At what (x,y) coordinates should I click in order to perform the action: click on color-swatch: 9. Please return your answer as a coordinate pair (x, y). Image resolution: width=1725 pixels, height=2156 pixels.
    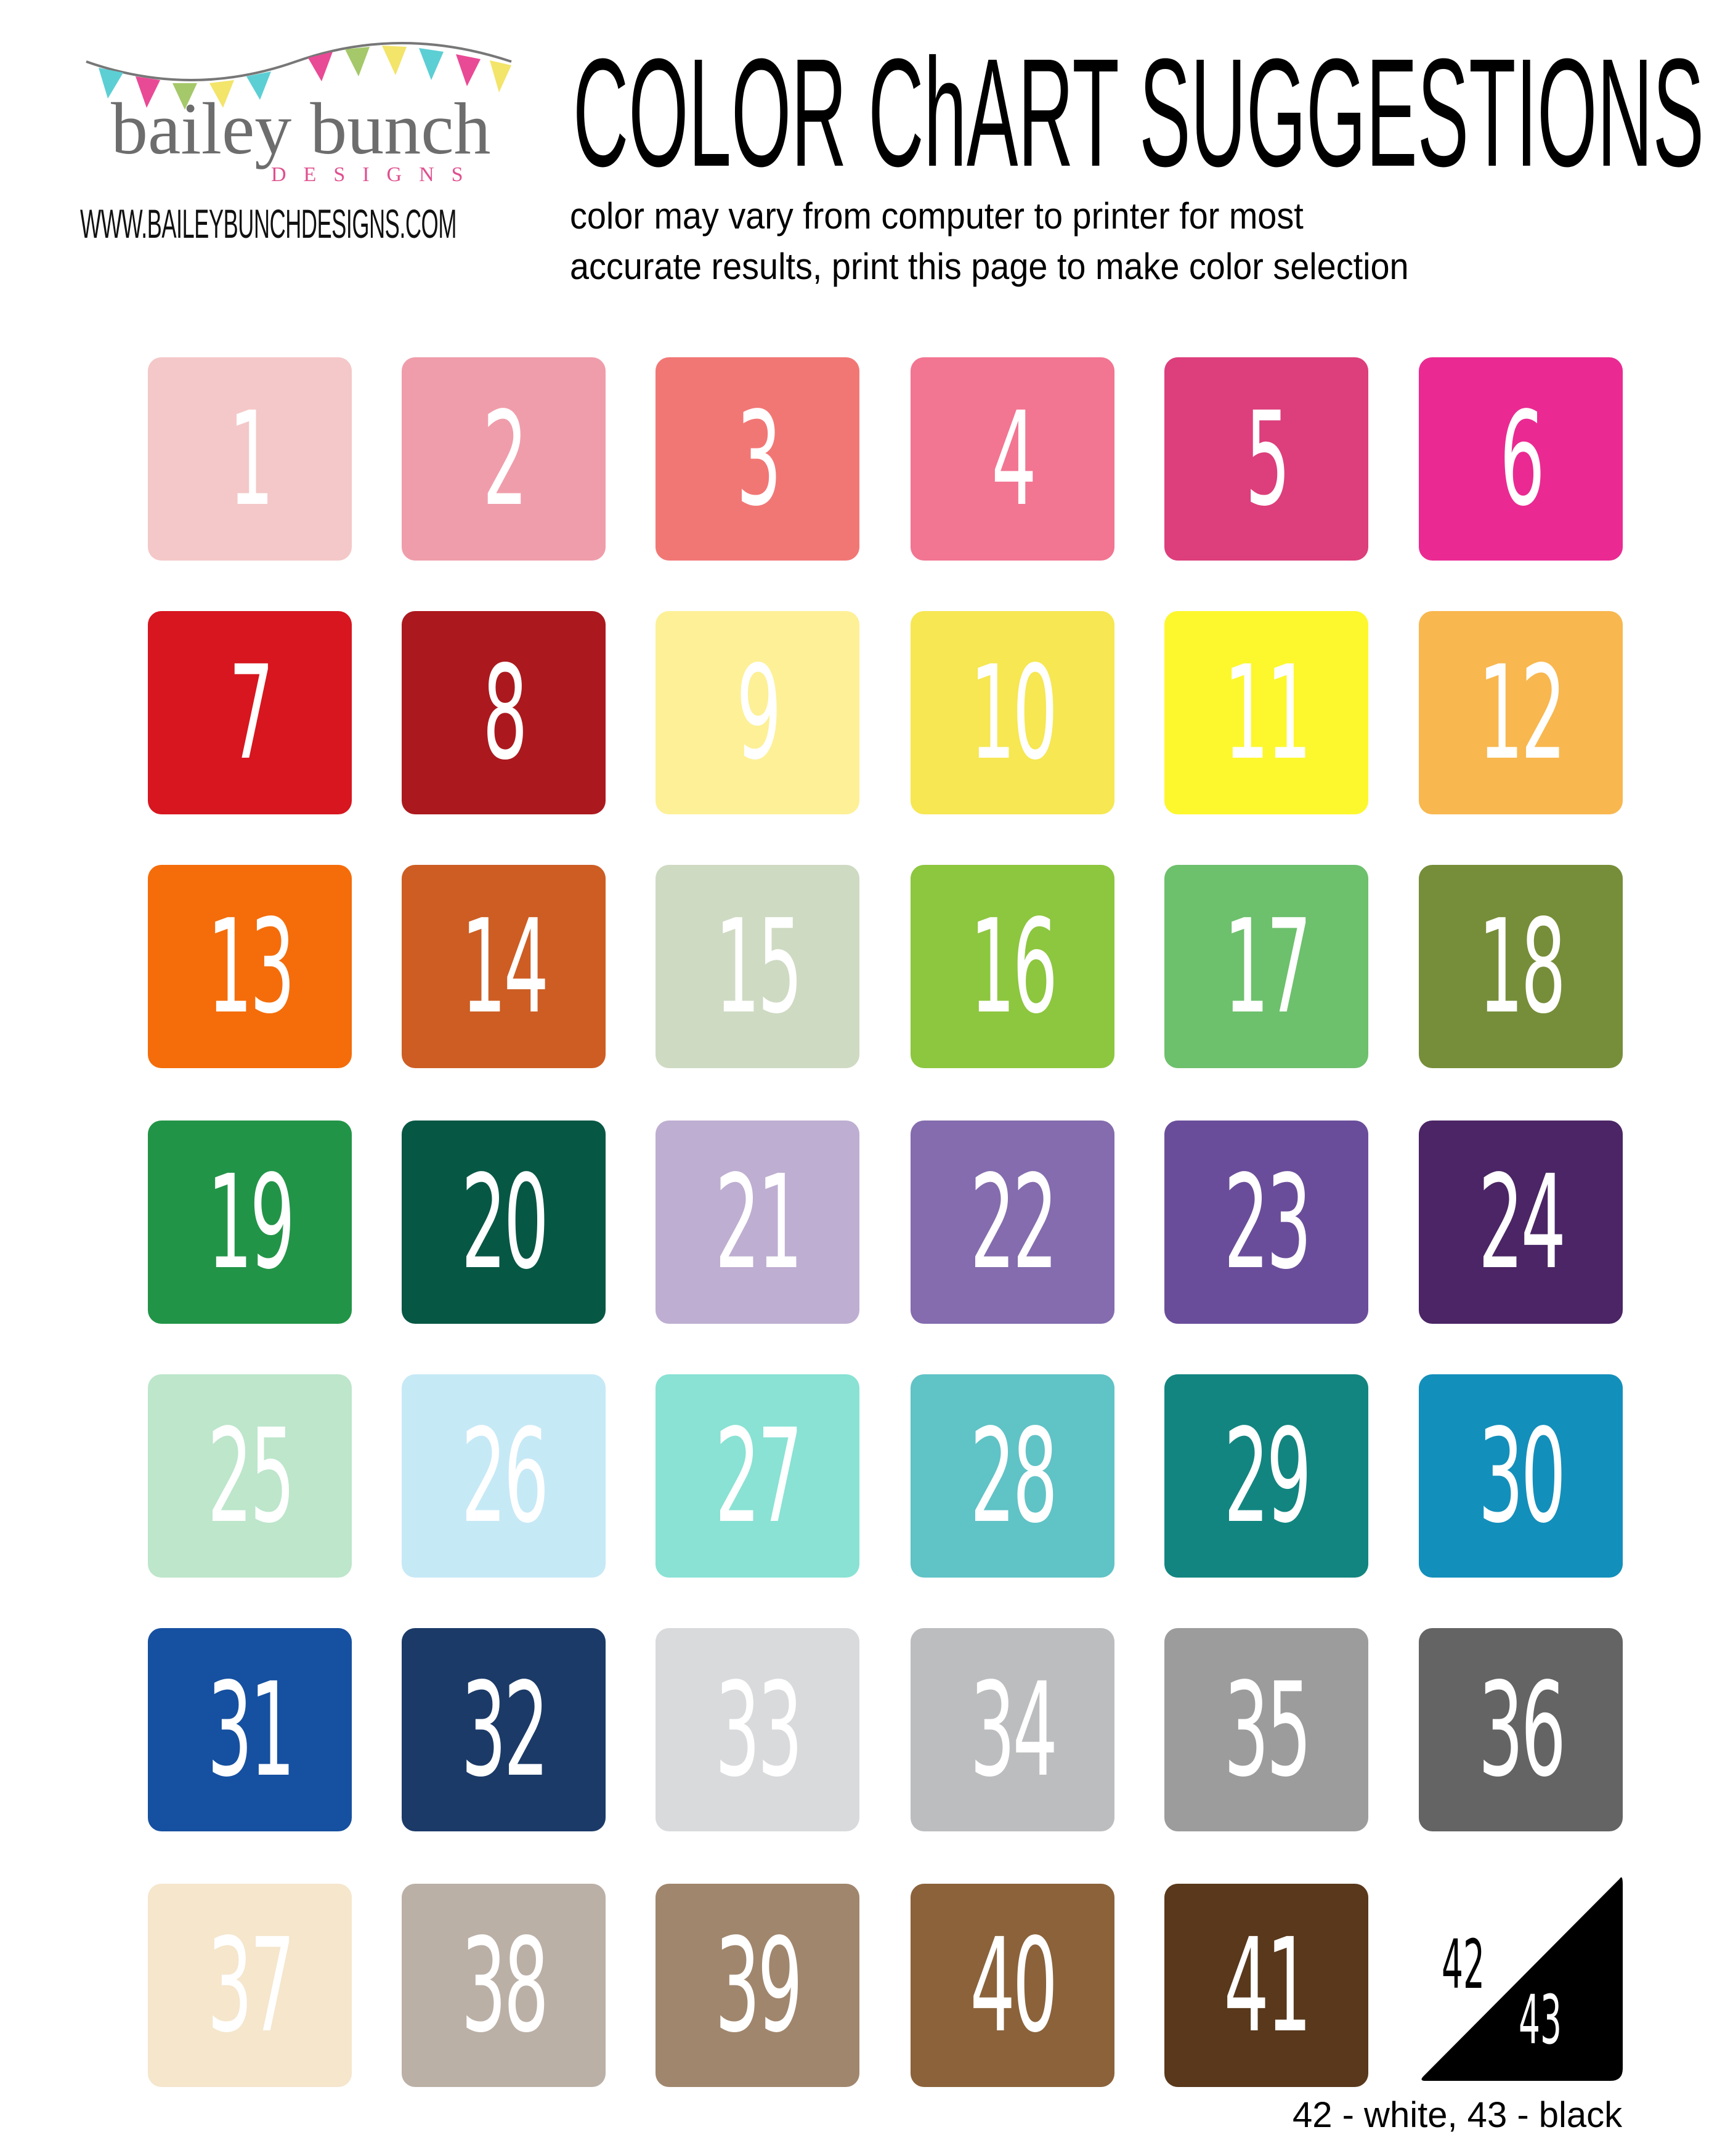
    Looking at the image, I should click on (758, 712).